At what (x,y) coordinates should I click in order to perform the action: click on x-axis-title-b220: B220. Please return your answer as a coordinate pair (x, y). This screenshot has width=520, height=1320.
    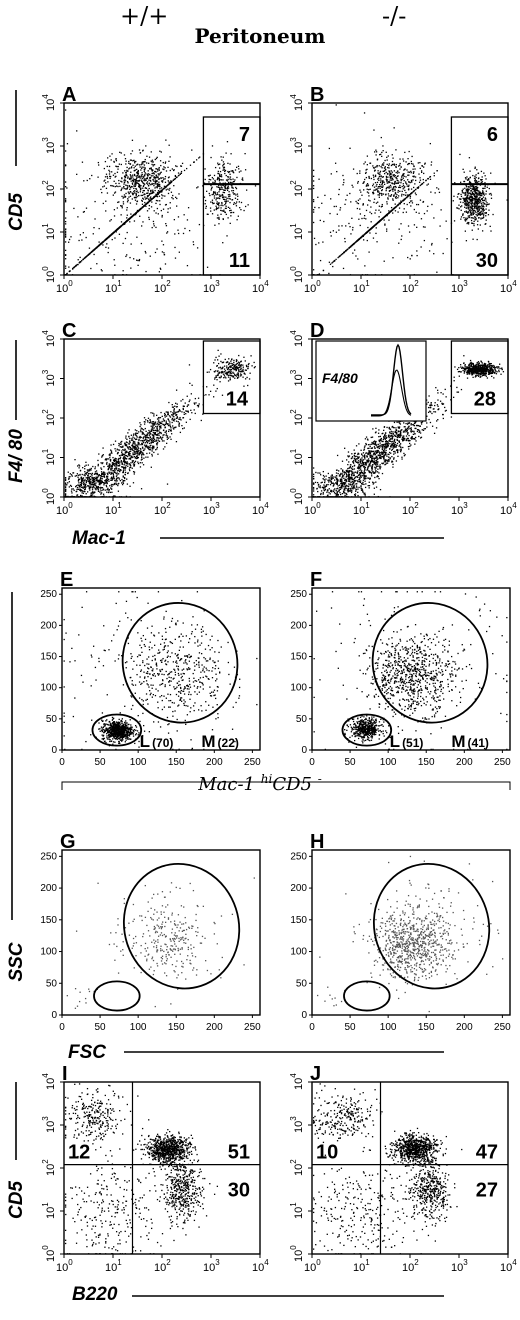
    Looking at the image, I should click on (95, 1294).